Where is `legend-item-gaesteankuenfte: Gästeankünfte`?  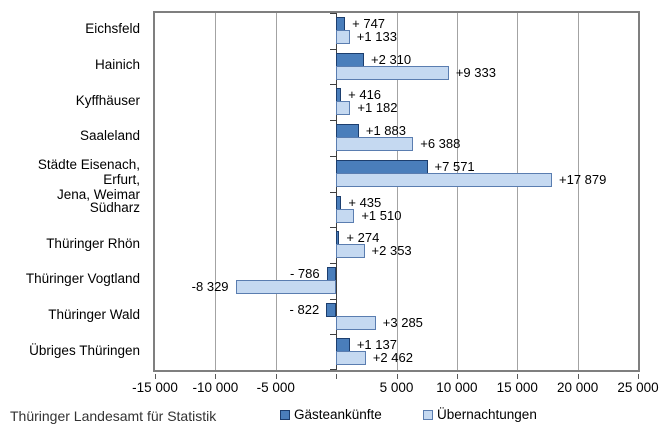
legend-item-gaesteankuenfte: Gästeankünfte is located at coordinates (331, 414).